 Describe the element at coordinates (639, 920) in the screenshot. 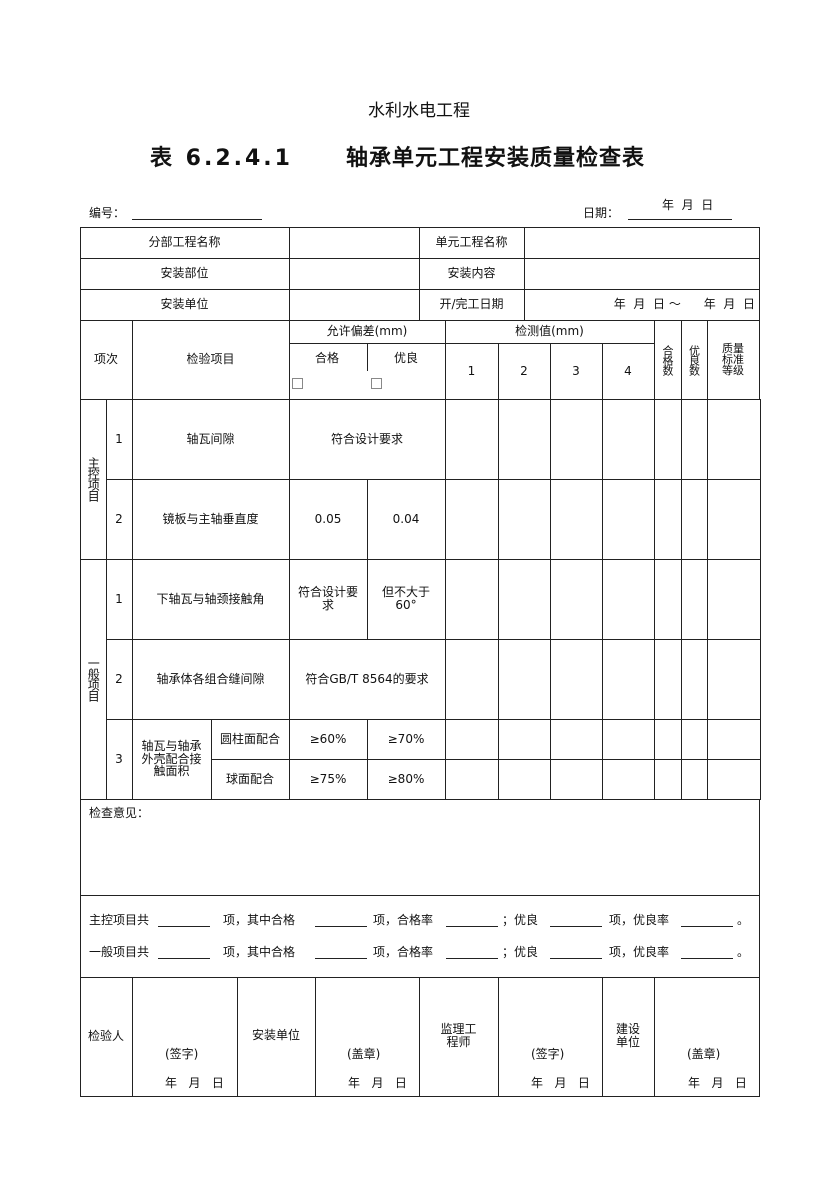

I see `summary-text: 项，优良率` at that location.